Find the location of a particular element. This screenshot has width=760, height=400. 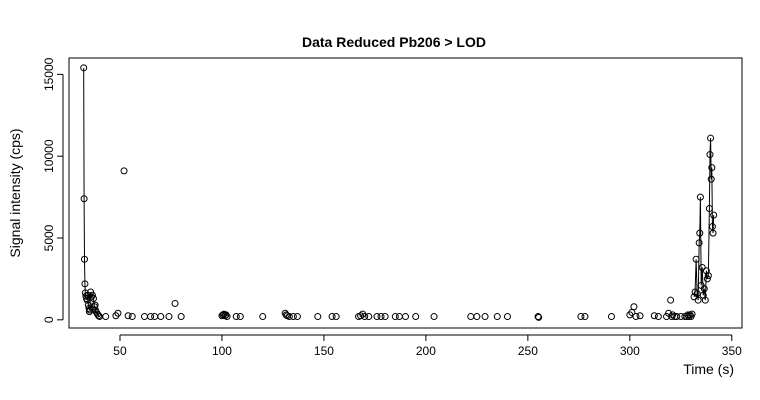

data-line-start is located at coordinates (91, 192).